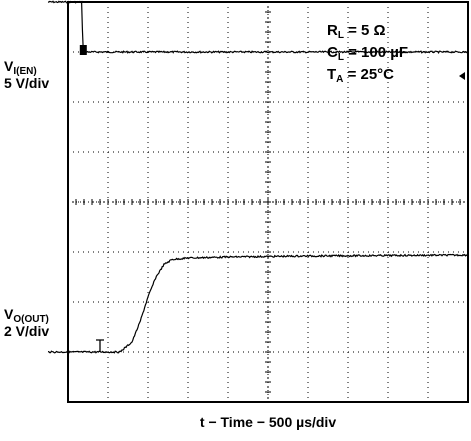 Image resolution: width=471 pixels, height=441 pixels. I want to click on series-scale-en: 5 V/div, so click(27, 83).